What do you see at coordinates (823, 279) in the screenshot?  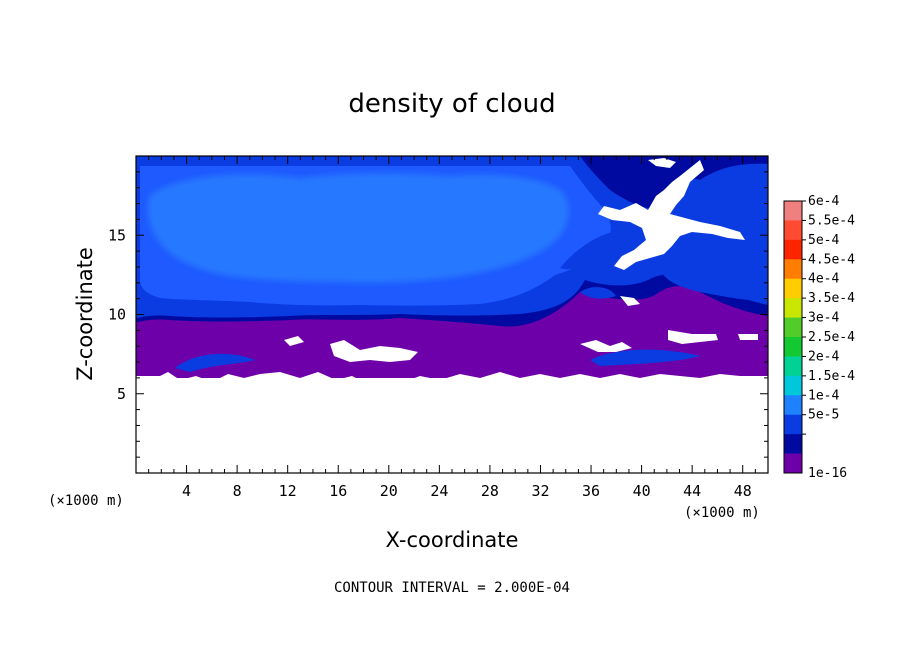 I see `colorbar-label: 4e-4` at bounding box center [823, 279].